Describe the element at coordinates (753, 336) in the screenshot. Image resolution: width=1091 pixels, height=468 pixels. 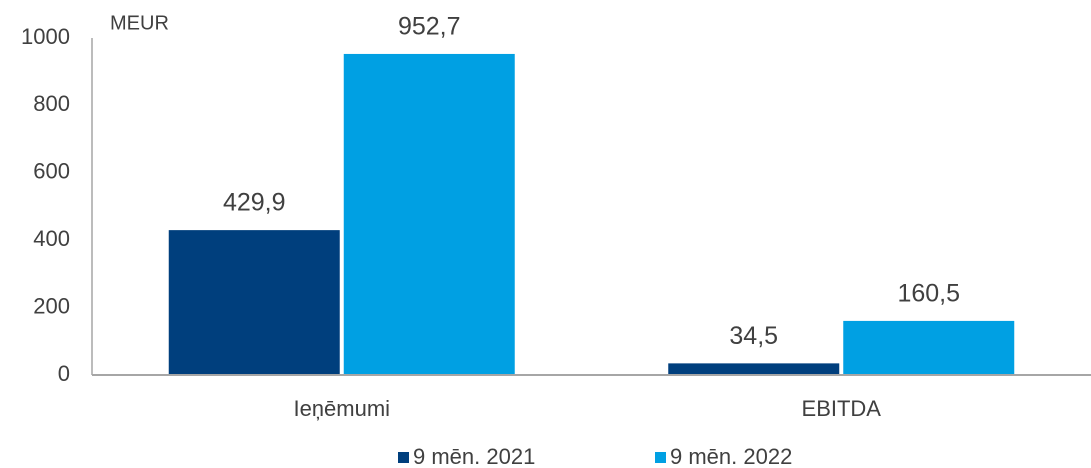
I see `value-label: 34,5` at that location.